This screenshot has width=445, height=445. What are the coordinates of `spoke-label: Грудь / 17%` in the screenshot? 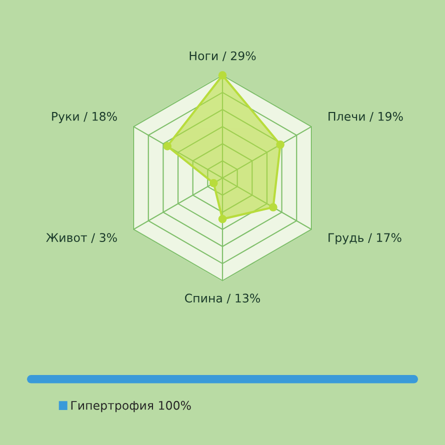 It's located at (365, 238).